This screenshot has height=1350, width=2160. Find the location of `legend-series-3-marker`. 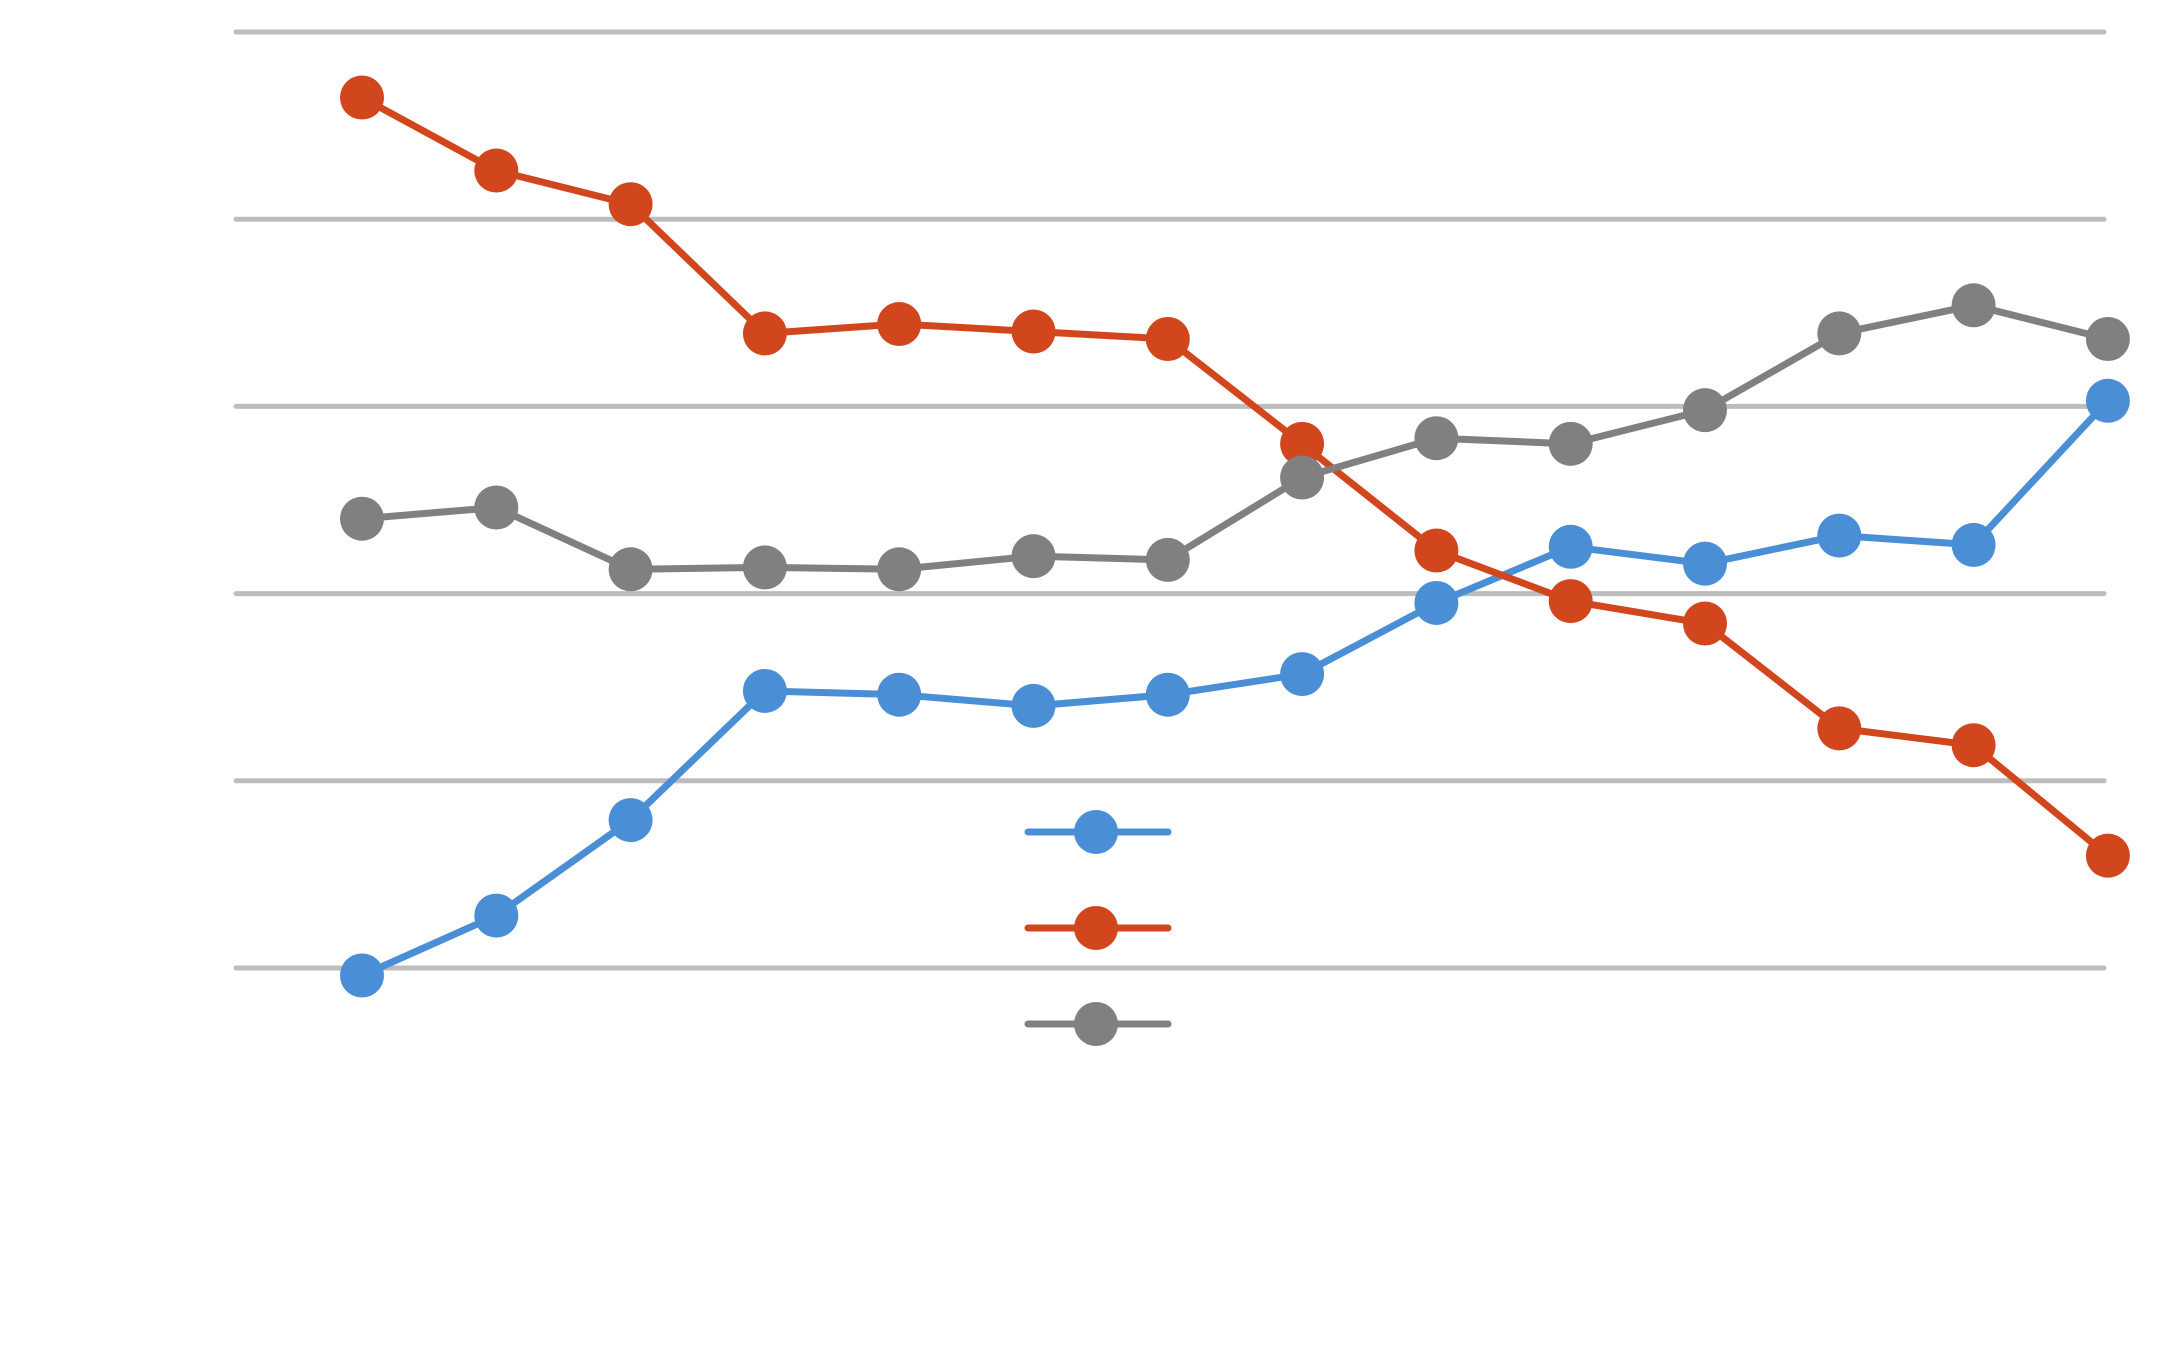

legend-series-3-marker is located at coordinates (1096, 1024).